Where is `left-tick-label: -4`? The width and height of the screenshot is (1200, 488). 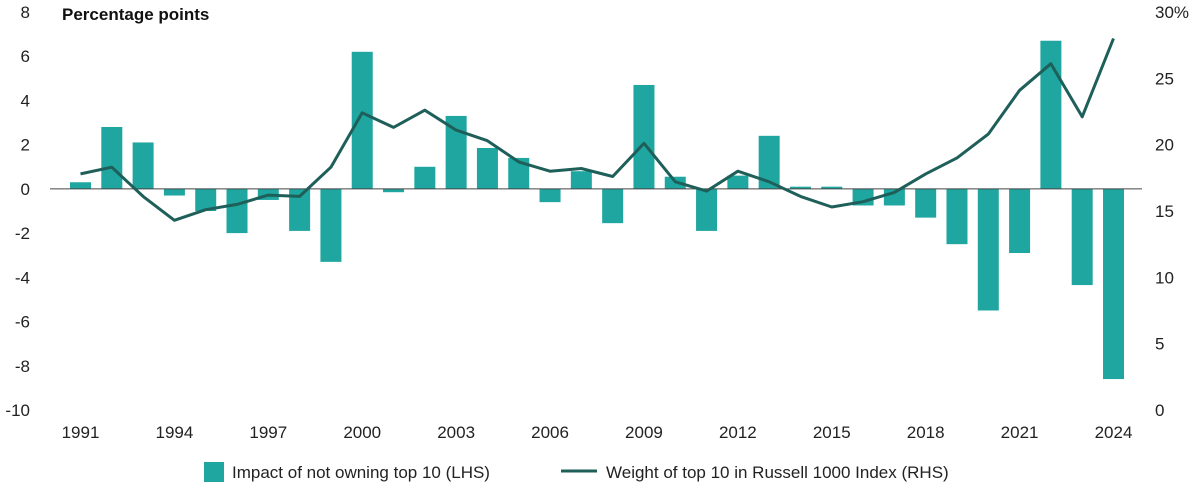 left-tick-label: -4 is located at coordinates (22, 277).